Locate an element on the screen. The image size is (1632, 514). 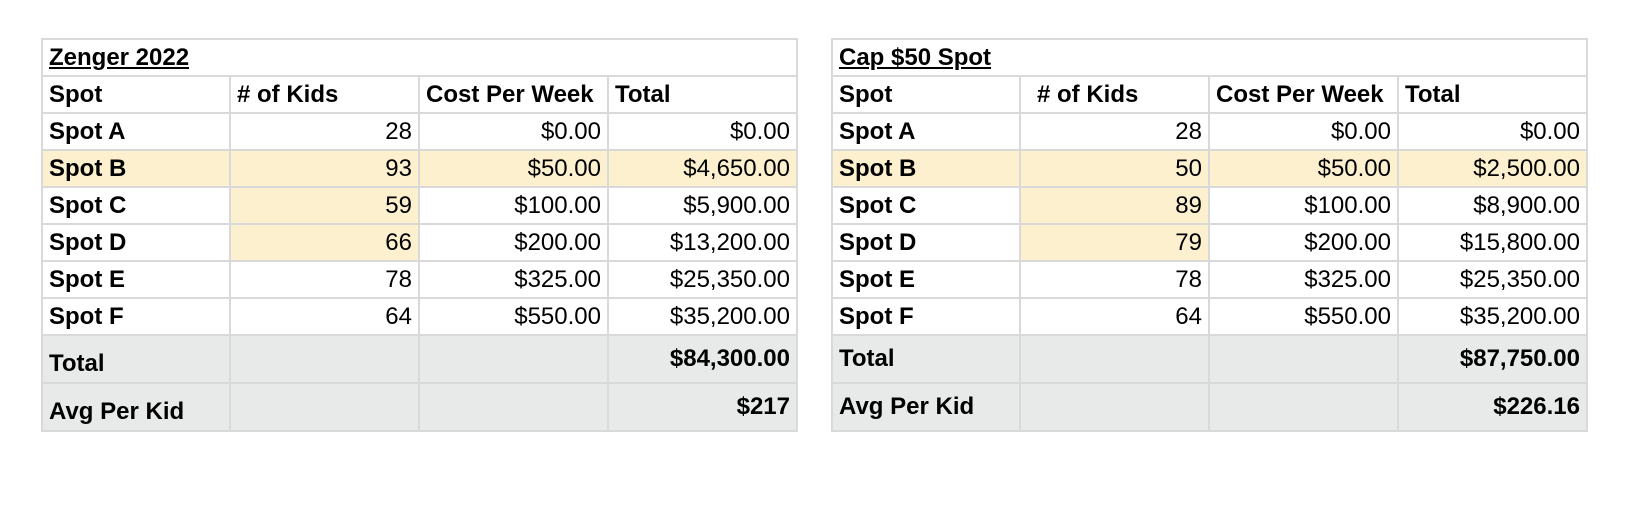
cell-total: $8,900.00 is located at coordinates (1492, 205).